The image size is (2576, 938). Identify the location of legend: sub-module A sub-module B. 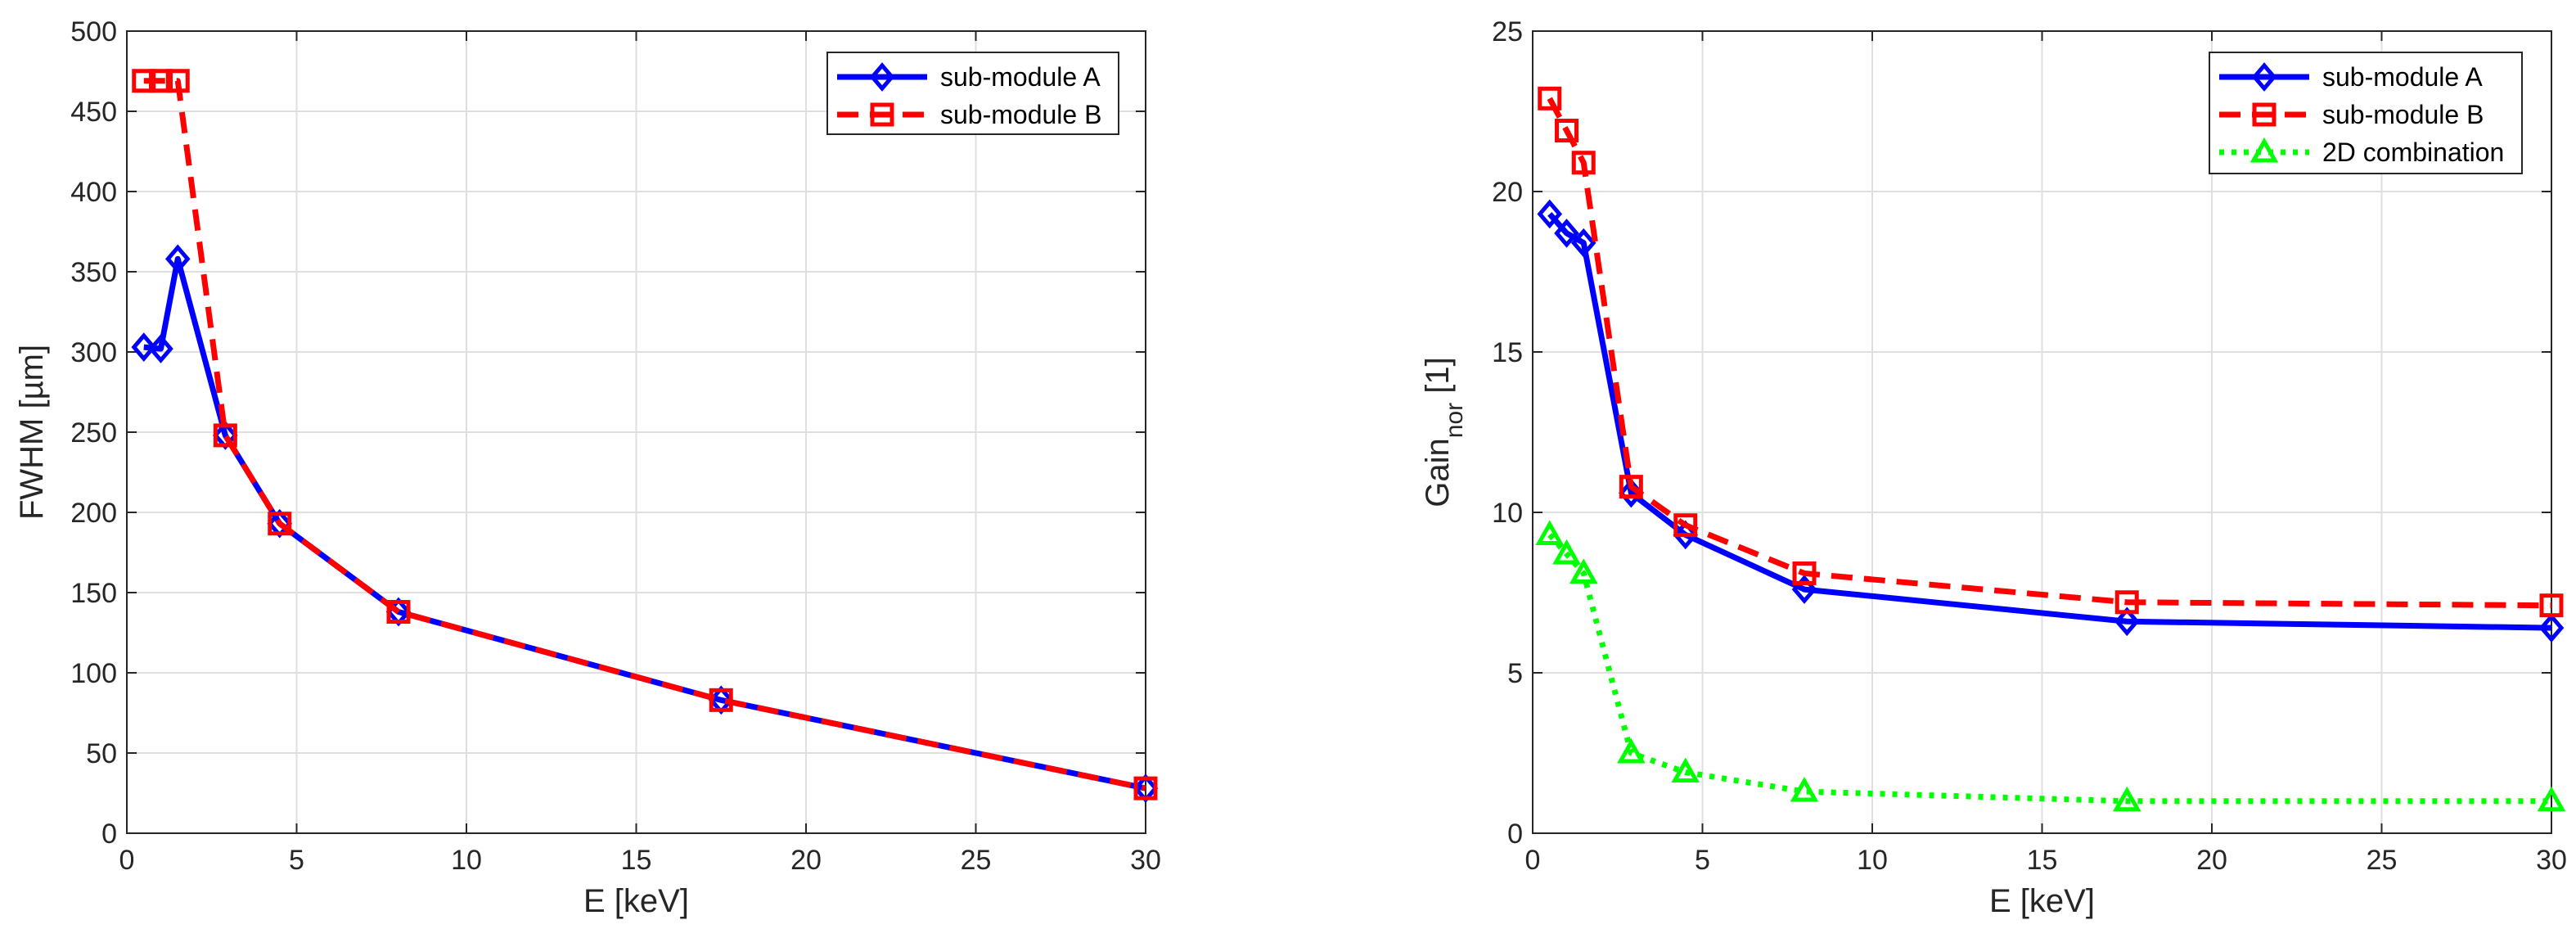
(972, 93).